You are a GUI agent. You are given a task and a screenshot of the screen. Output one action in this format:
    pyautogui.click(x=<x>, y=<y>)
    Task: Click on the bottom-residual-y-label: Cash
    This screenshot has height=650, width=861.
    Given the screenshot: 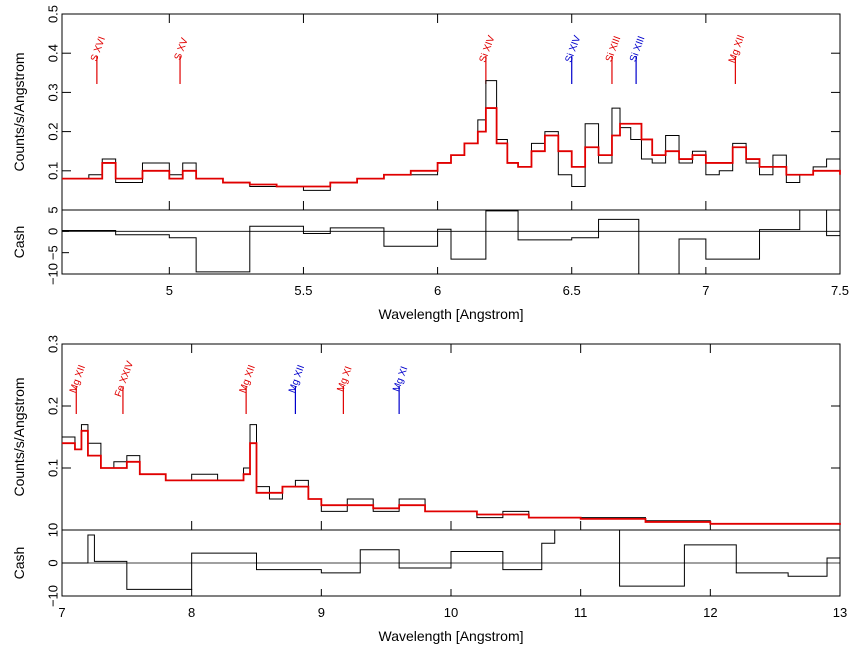 What is the action you would take?
    pyautogui.click(x=19, y=563)
    